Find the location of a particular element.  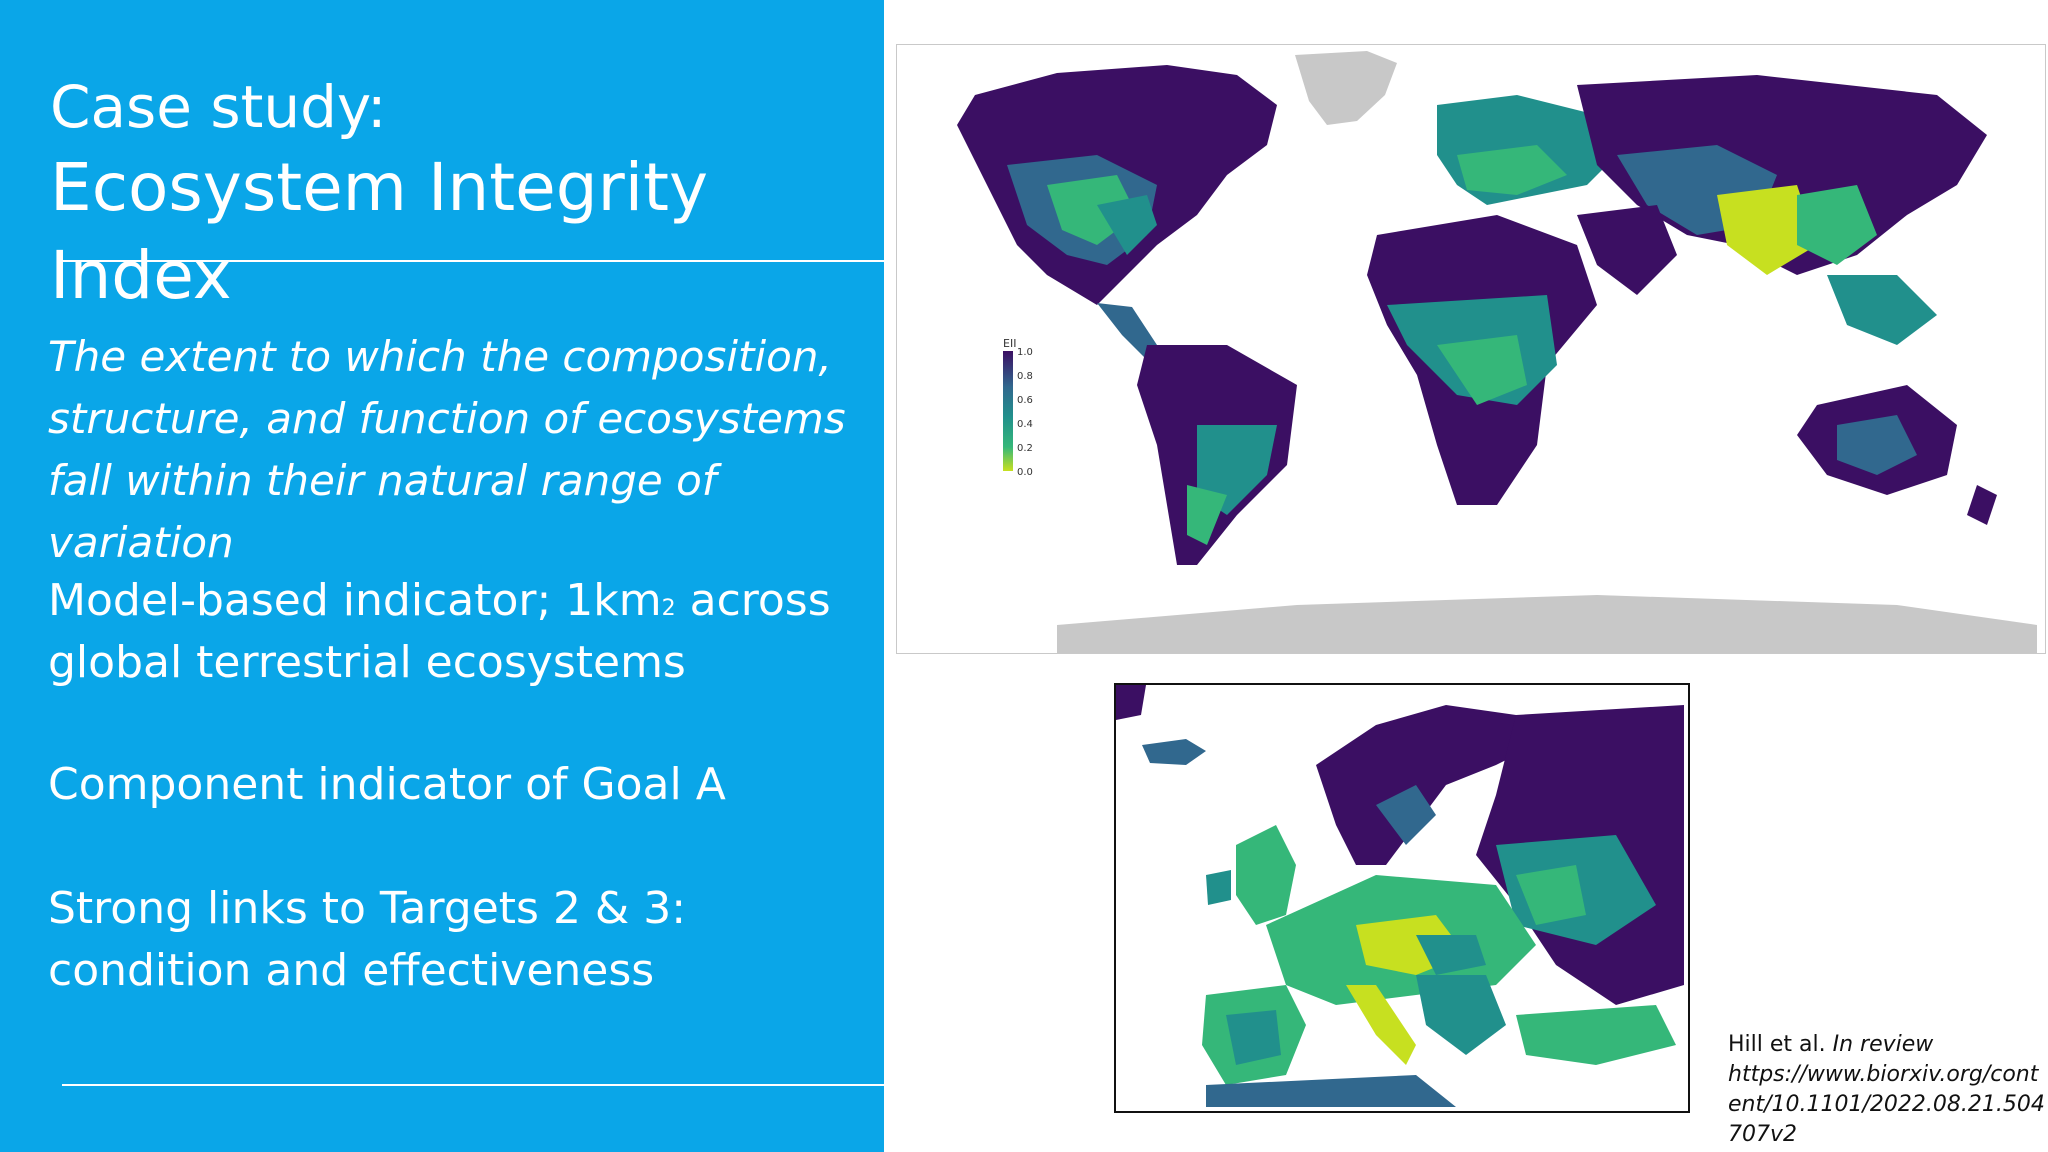

legend-tick-3: 0.6 is located at coordinates (1025, 400).